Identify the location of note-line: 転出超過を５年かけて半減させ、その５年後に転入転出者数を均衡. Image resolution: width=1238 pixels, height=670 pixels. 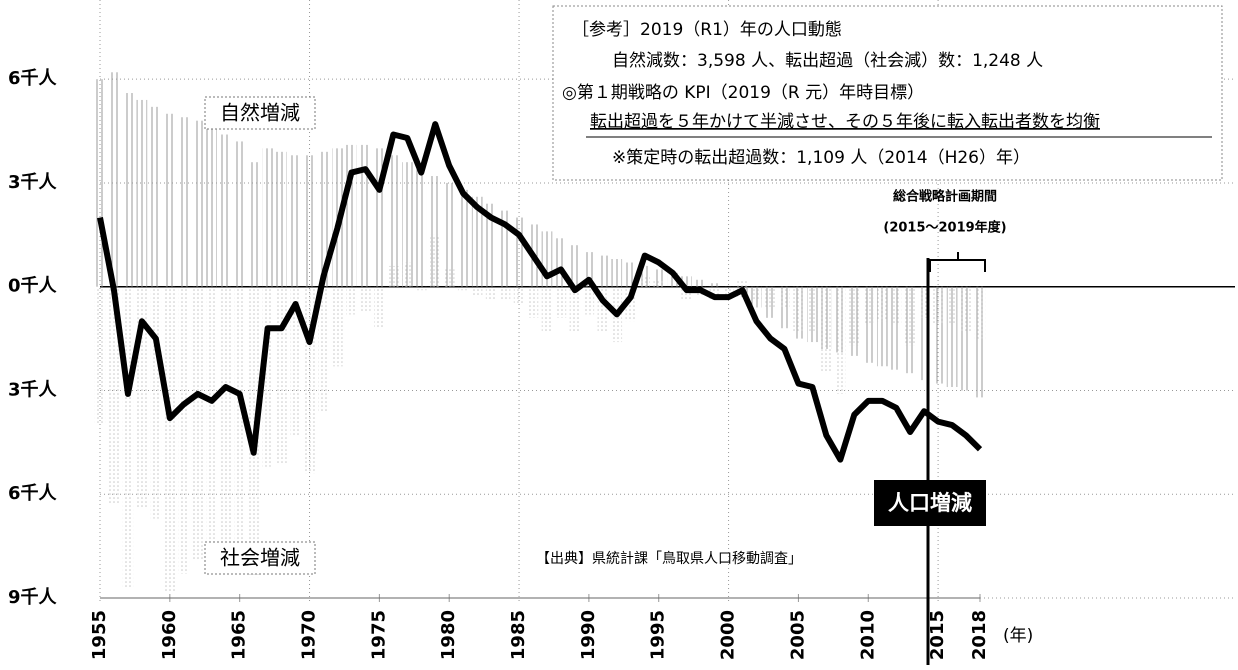
(845, 122).